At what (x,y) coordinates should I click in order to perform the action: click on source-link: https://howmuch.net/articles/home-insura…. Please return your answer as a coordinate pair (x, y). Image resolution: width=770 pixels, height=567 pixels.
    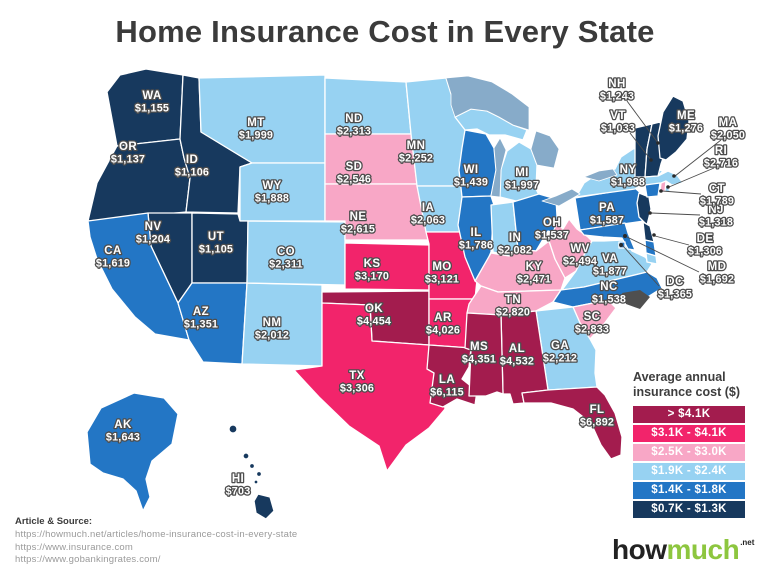
    Looking at the image, I should click on (156, 534).